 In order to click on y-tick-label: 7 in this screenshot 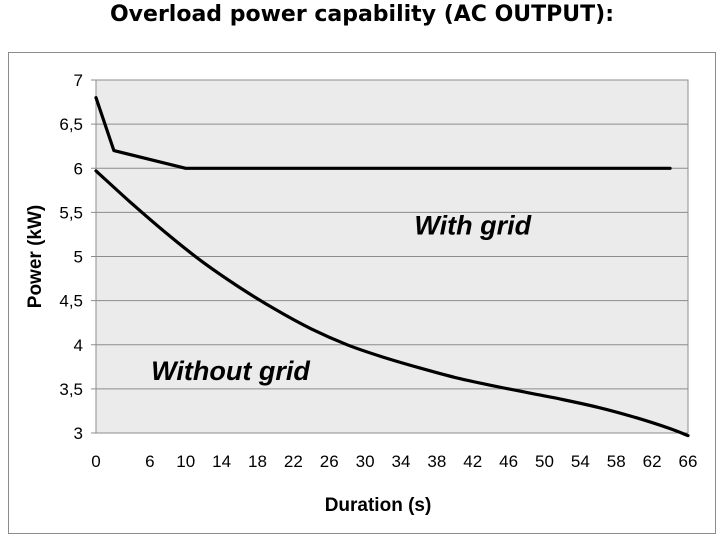, I will do `click(78, 80)`.